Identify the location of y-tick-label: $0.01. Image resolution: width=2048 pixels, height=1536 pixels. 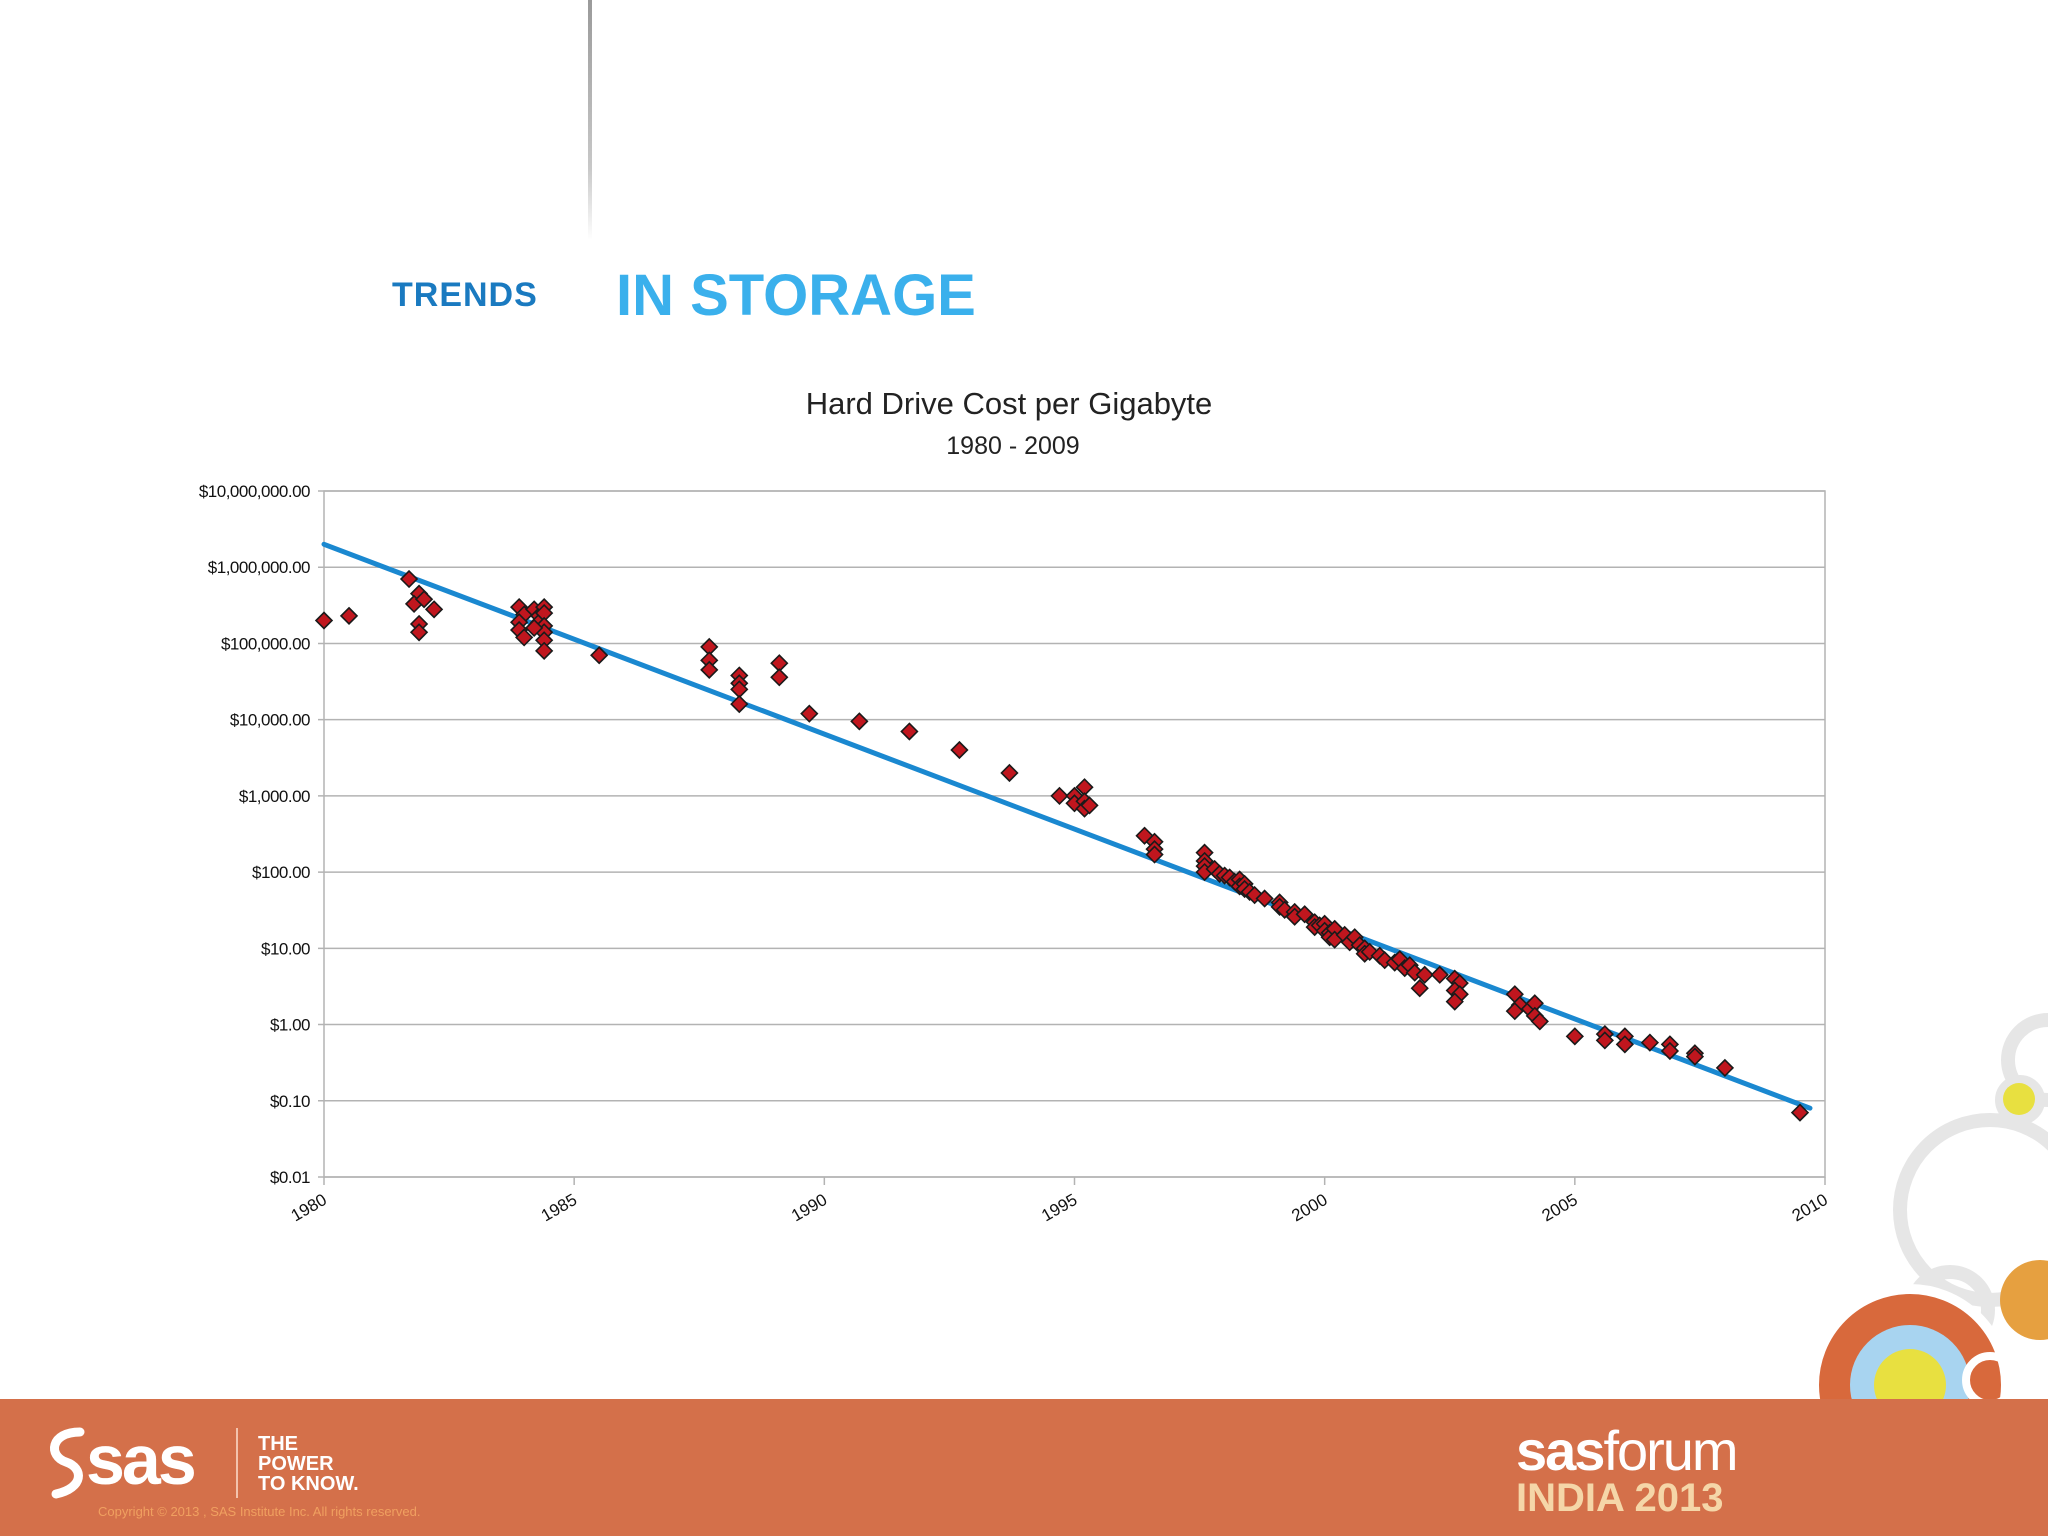
(290, 1177).